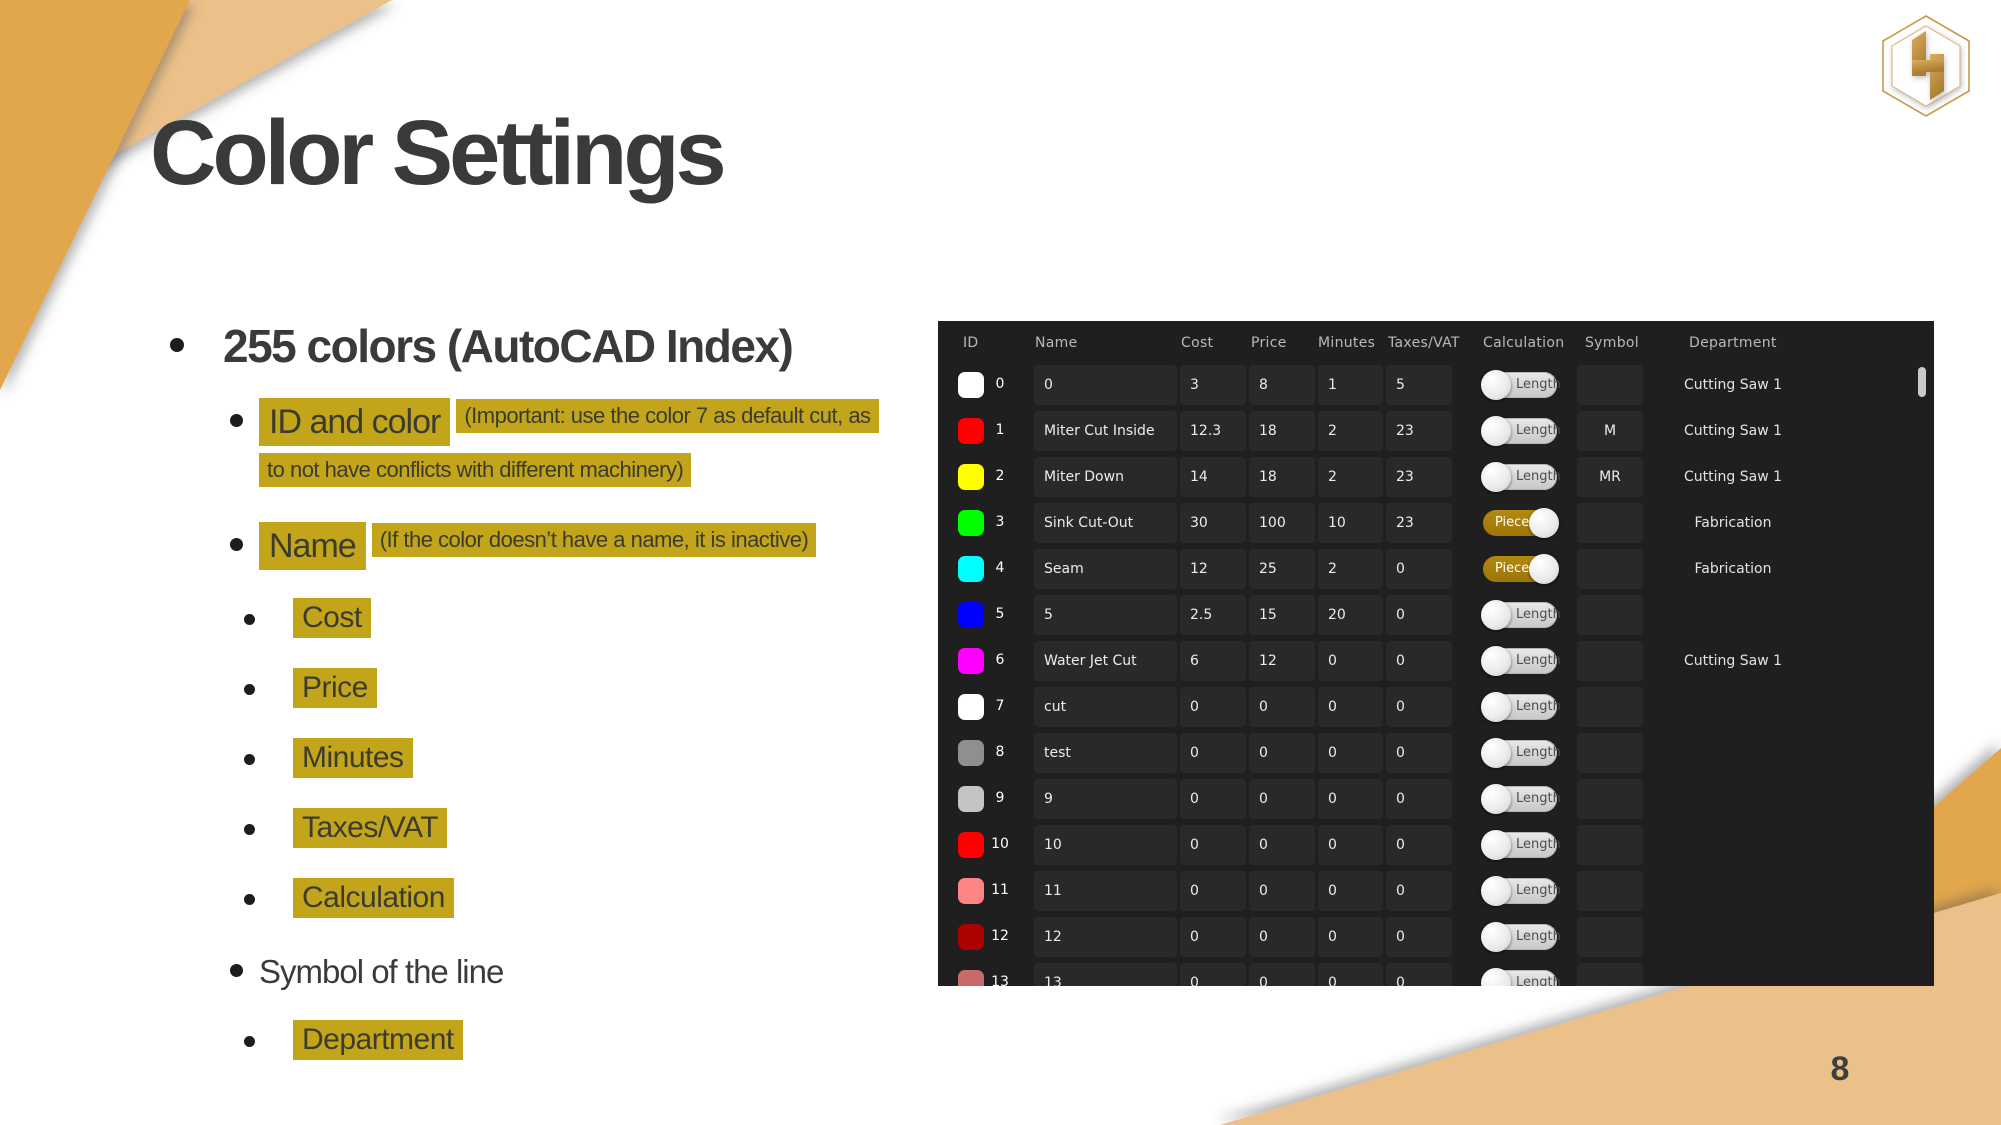  I want to click on name-cell: 12, so click(1105, 937).